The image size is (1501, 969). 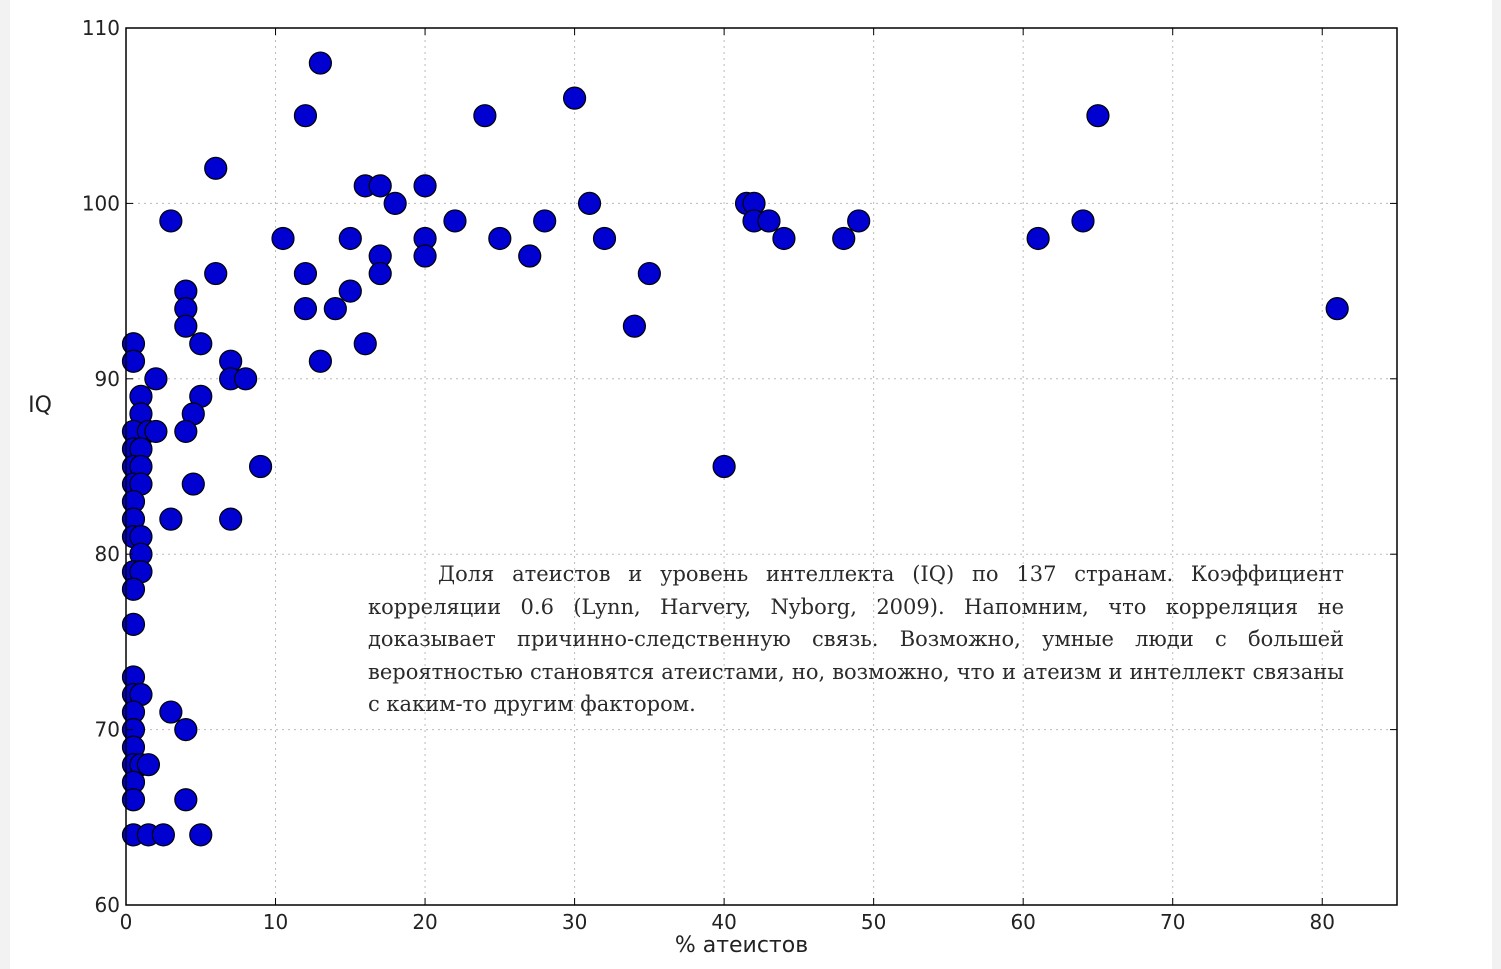 I want to click on y-tick-label: 100, so click(x=101, y=203).